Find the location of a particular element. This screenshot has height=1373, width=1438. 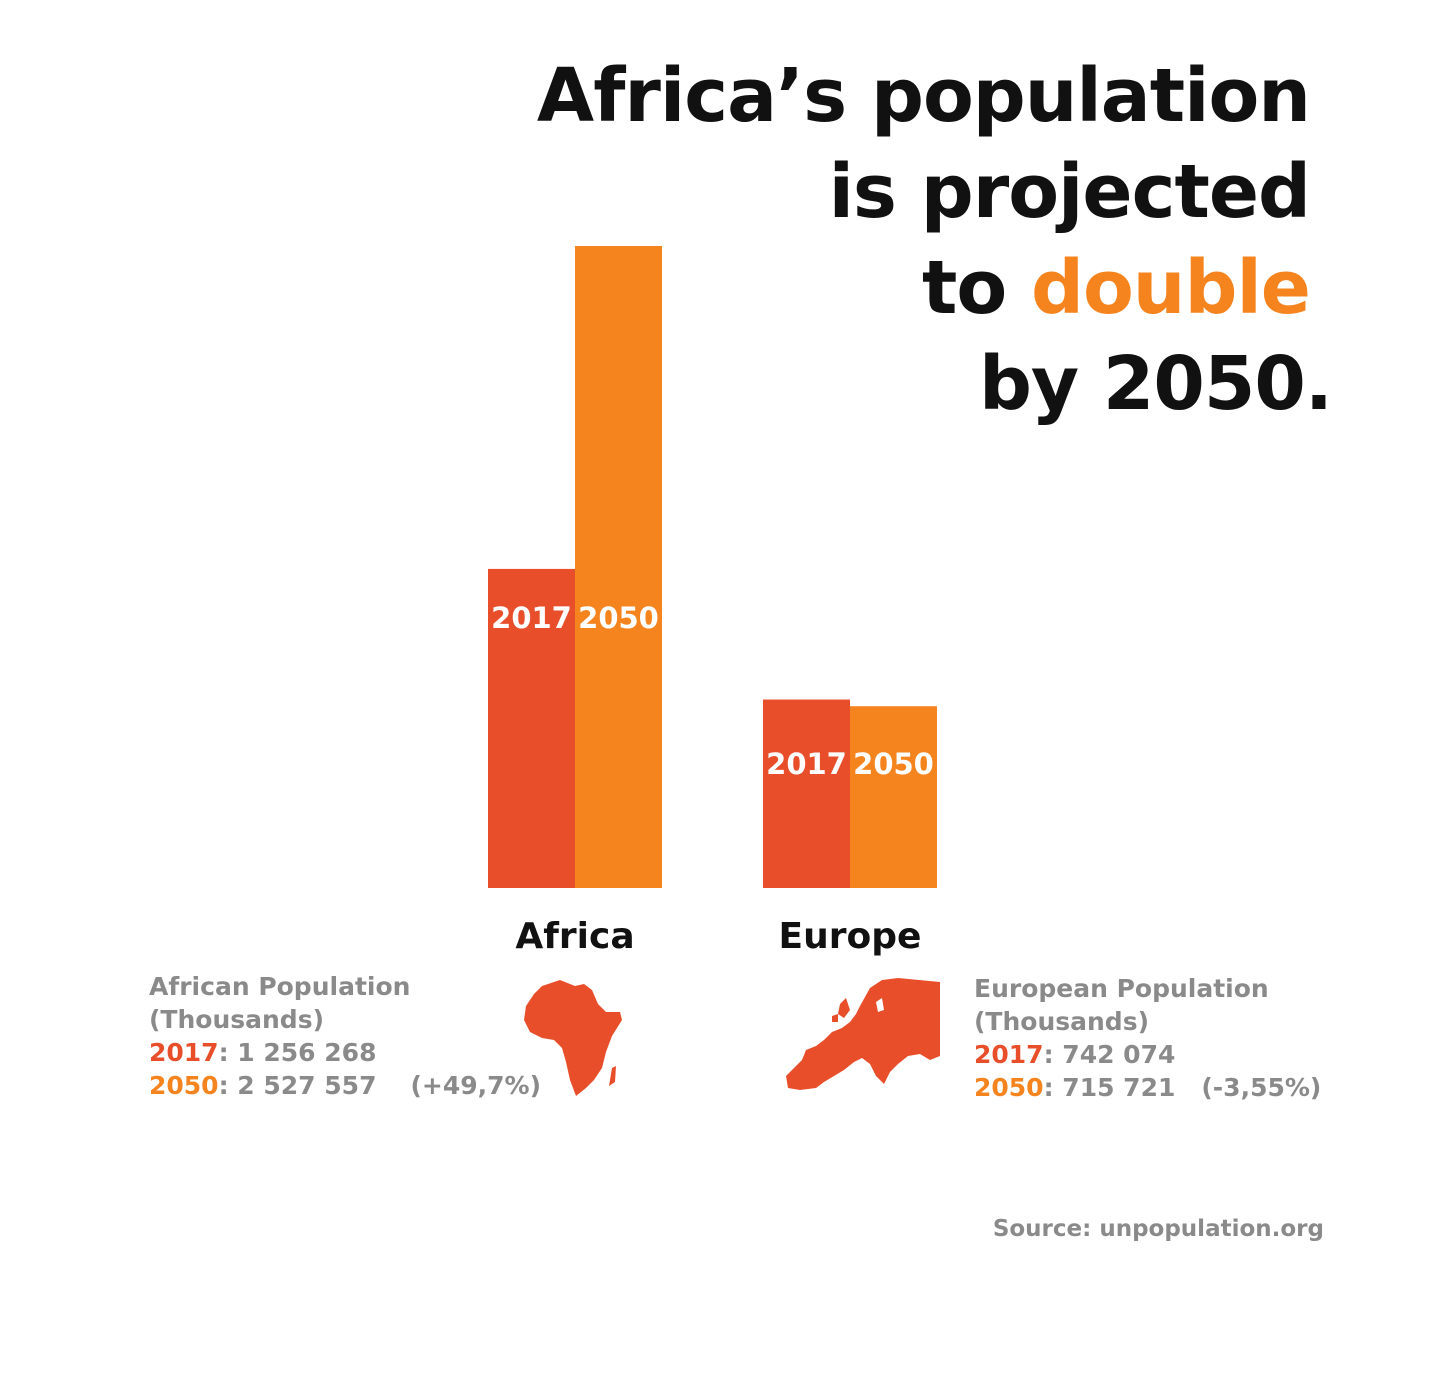

europe-change: (-3,55%) is located at coordinates (1261, 1087).